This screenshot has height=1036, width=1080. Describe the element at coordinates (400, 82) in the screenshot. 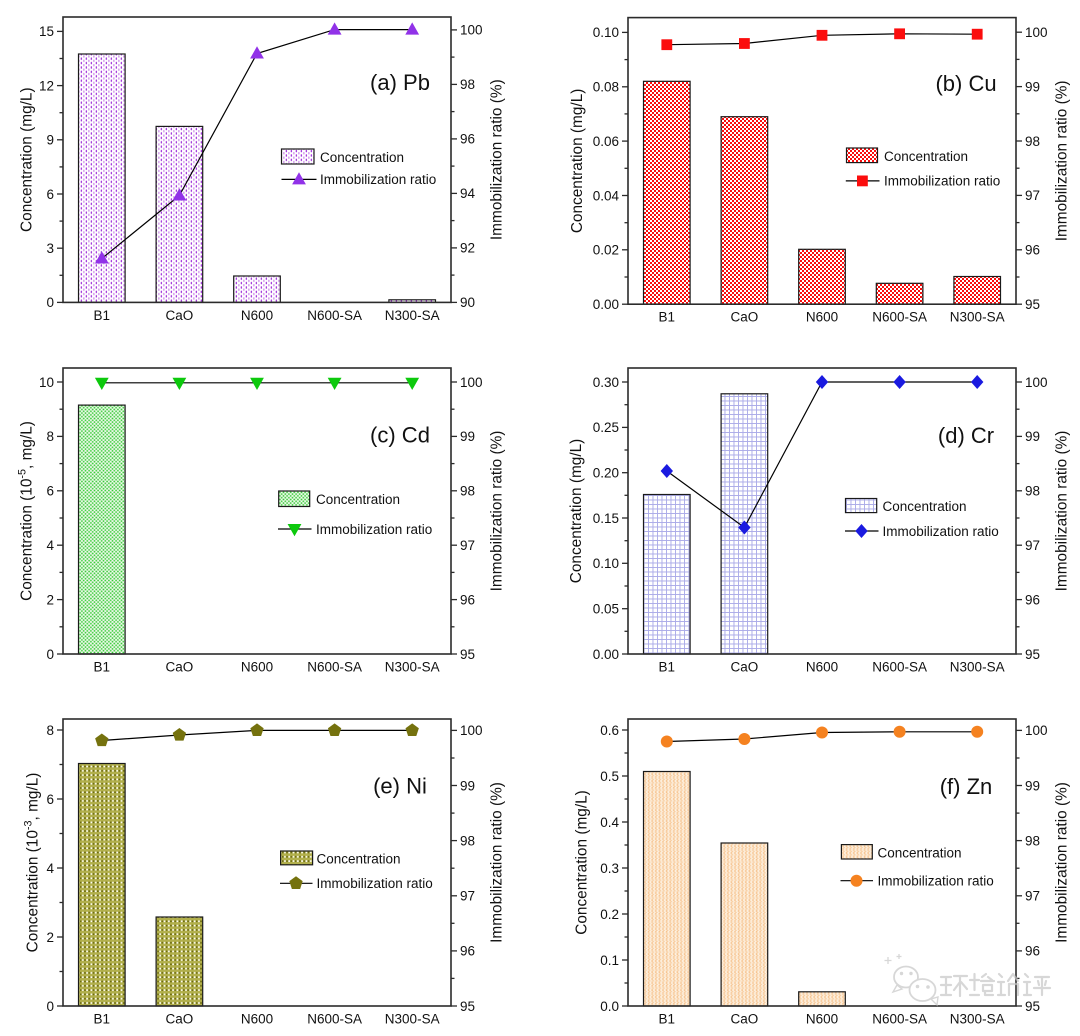

I see `svg-text: (a) Pb` at that location.